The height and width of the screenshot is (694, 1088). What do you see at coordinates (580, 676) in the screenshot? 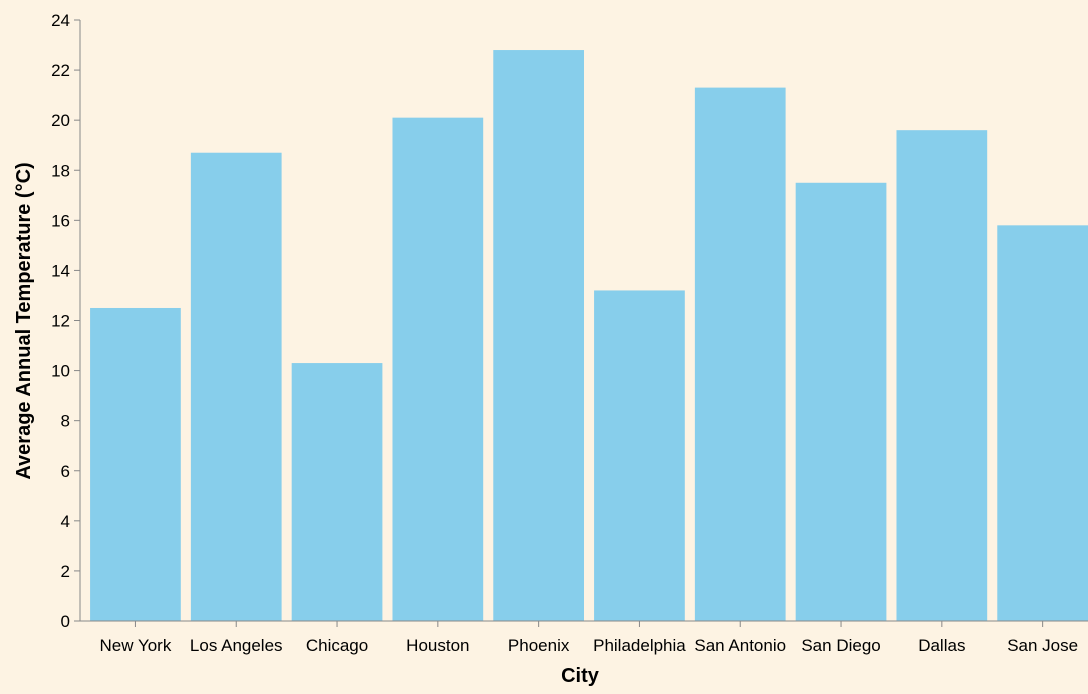
I see `x-axis-title: City` at bounding box center [580, 676].